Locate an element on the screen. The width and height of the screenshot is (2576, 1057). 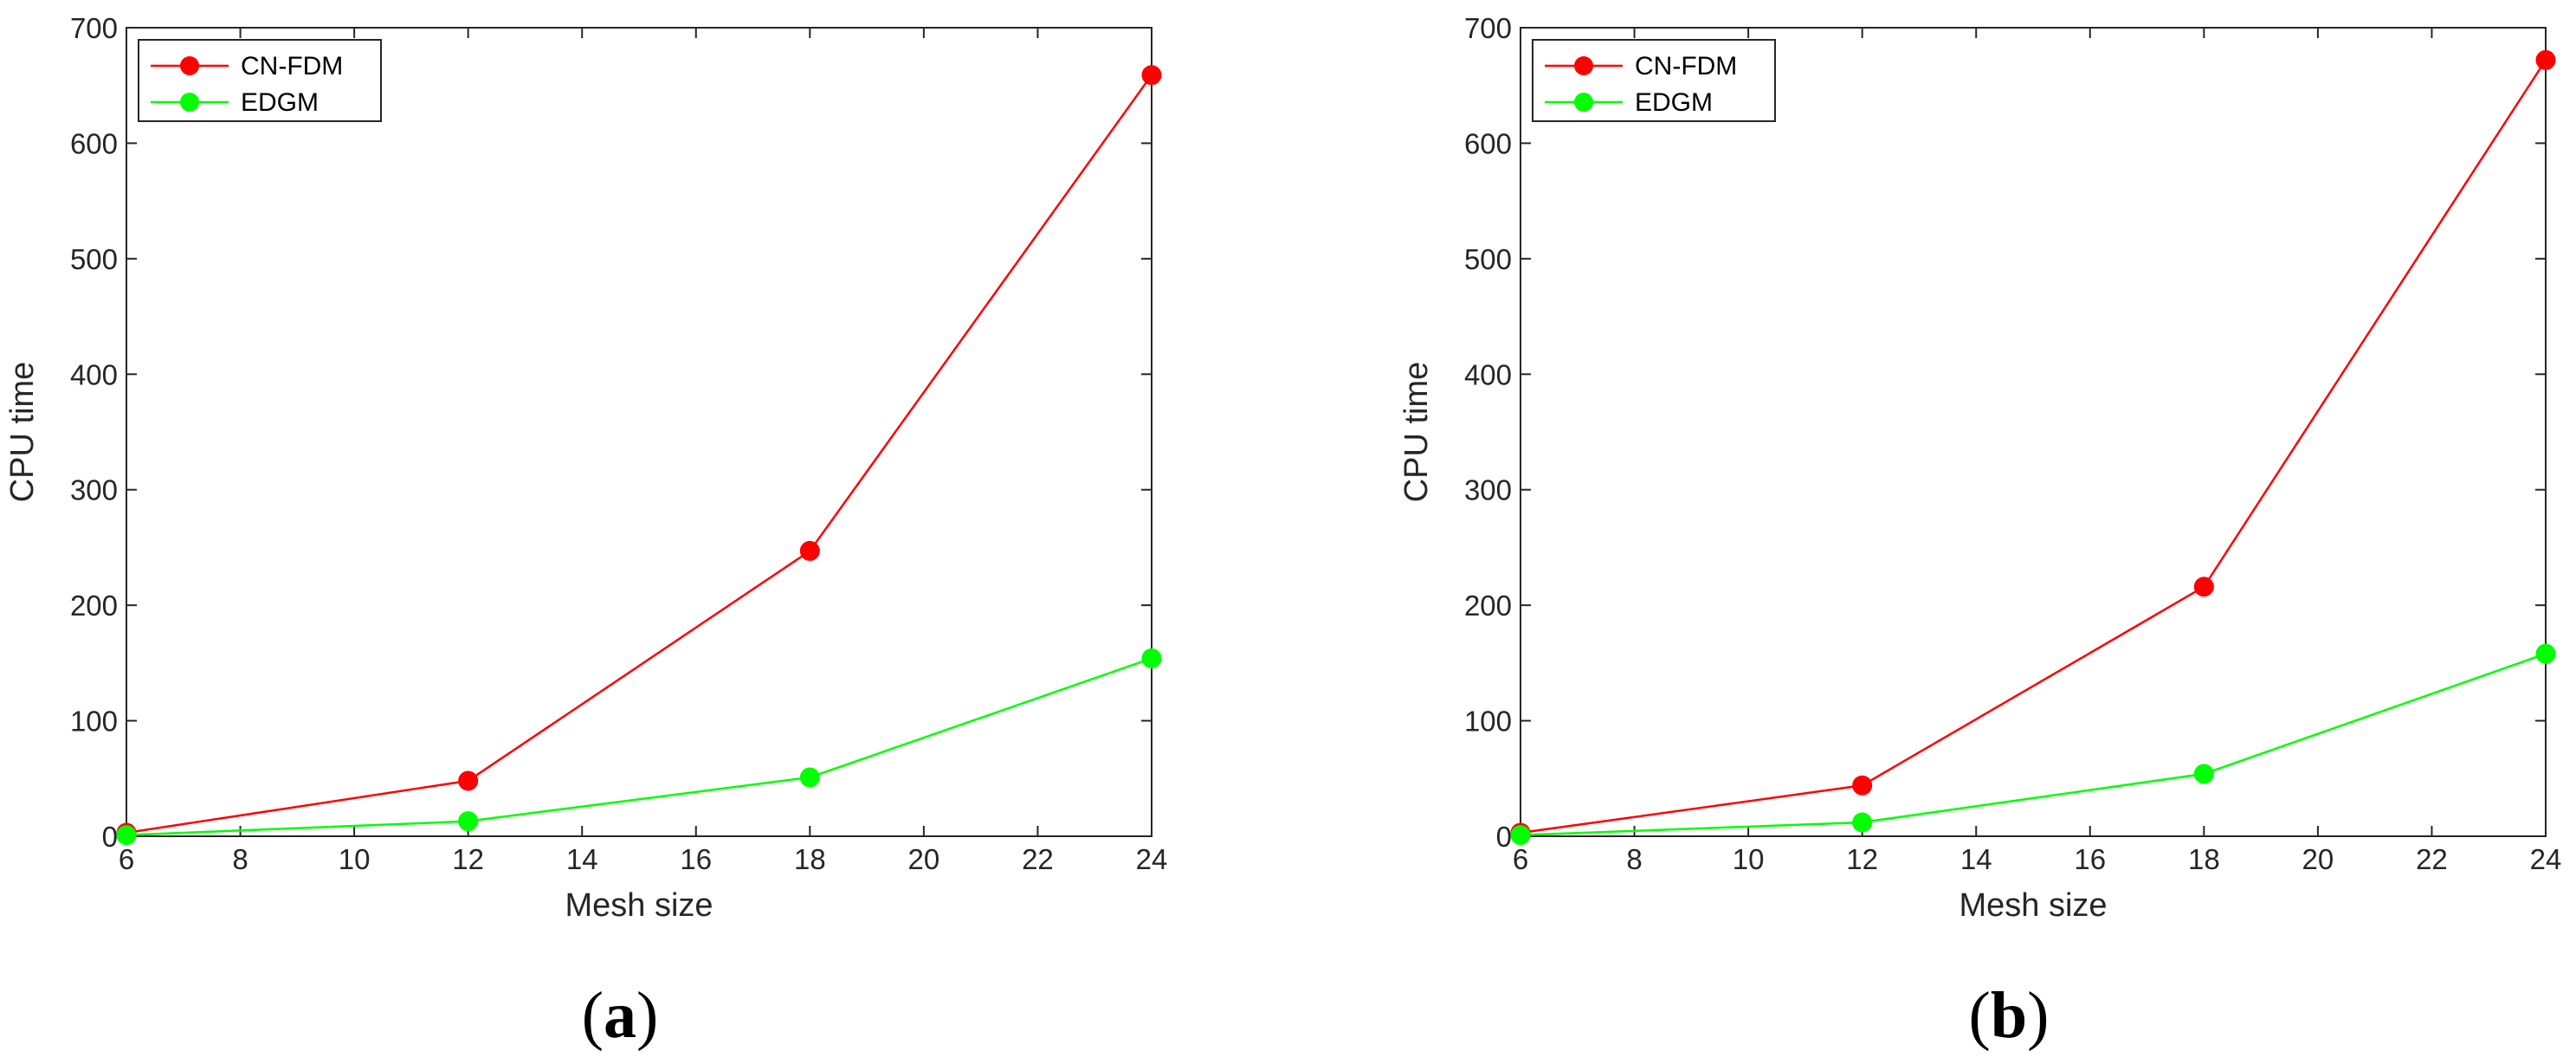
caption-letter: a is located at coordinates (620, 1015).